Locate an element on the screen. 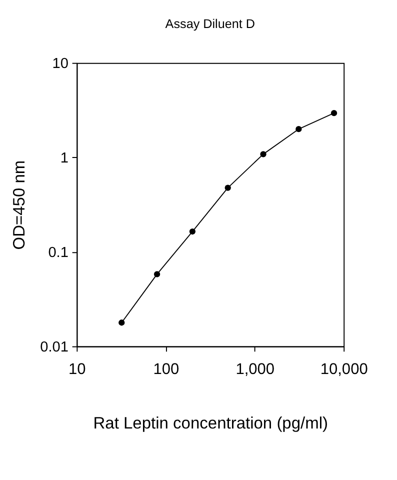 This screenshot has height=480, width=397. chart-title: Assay Diluent D is located at coordinates (210, 23).